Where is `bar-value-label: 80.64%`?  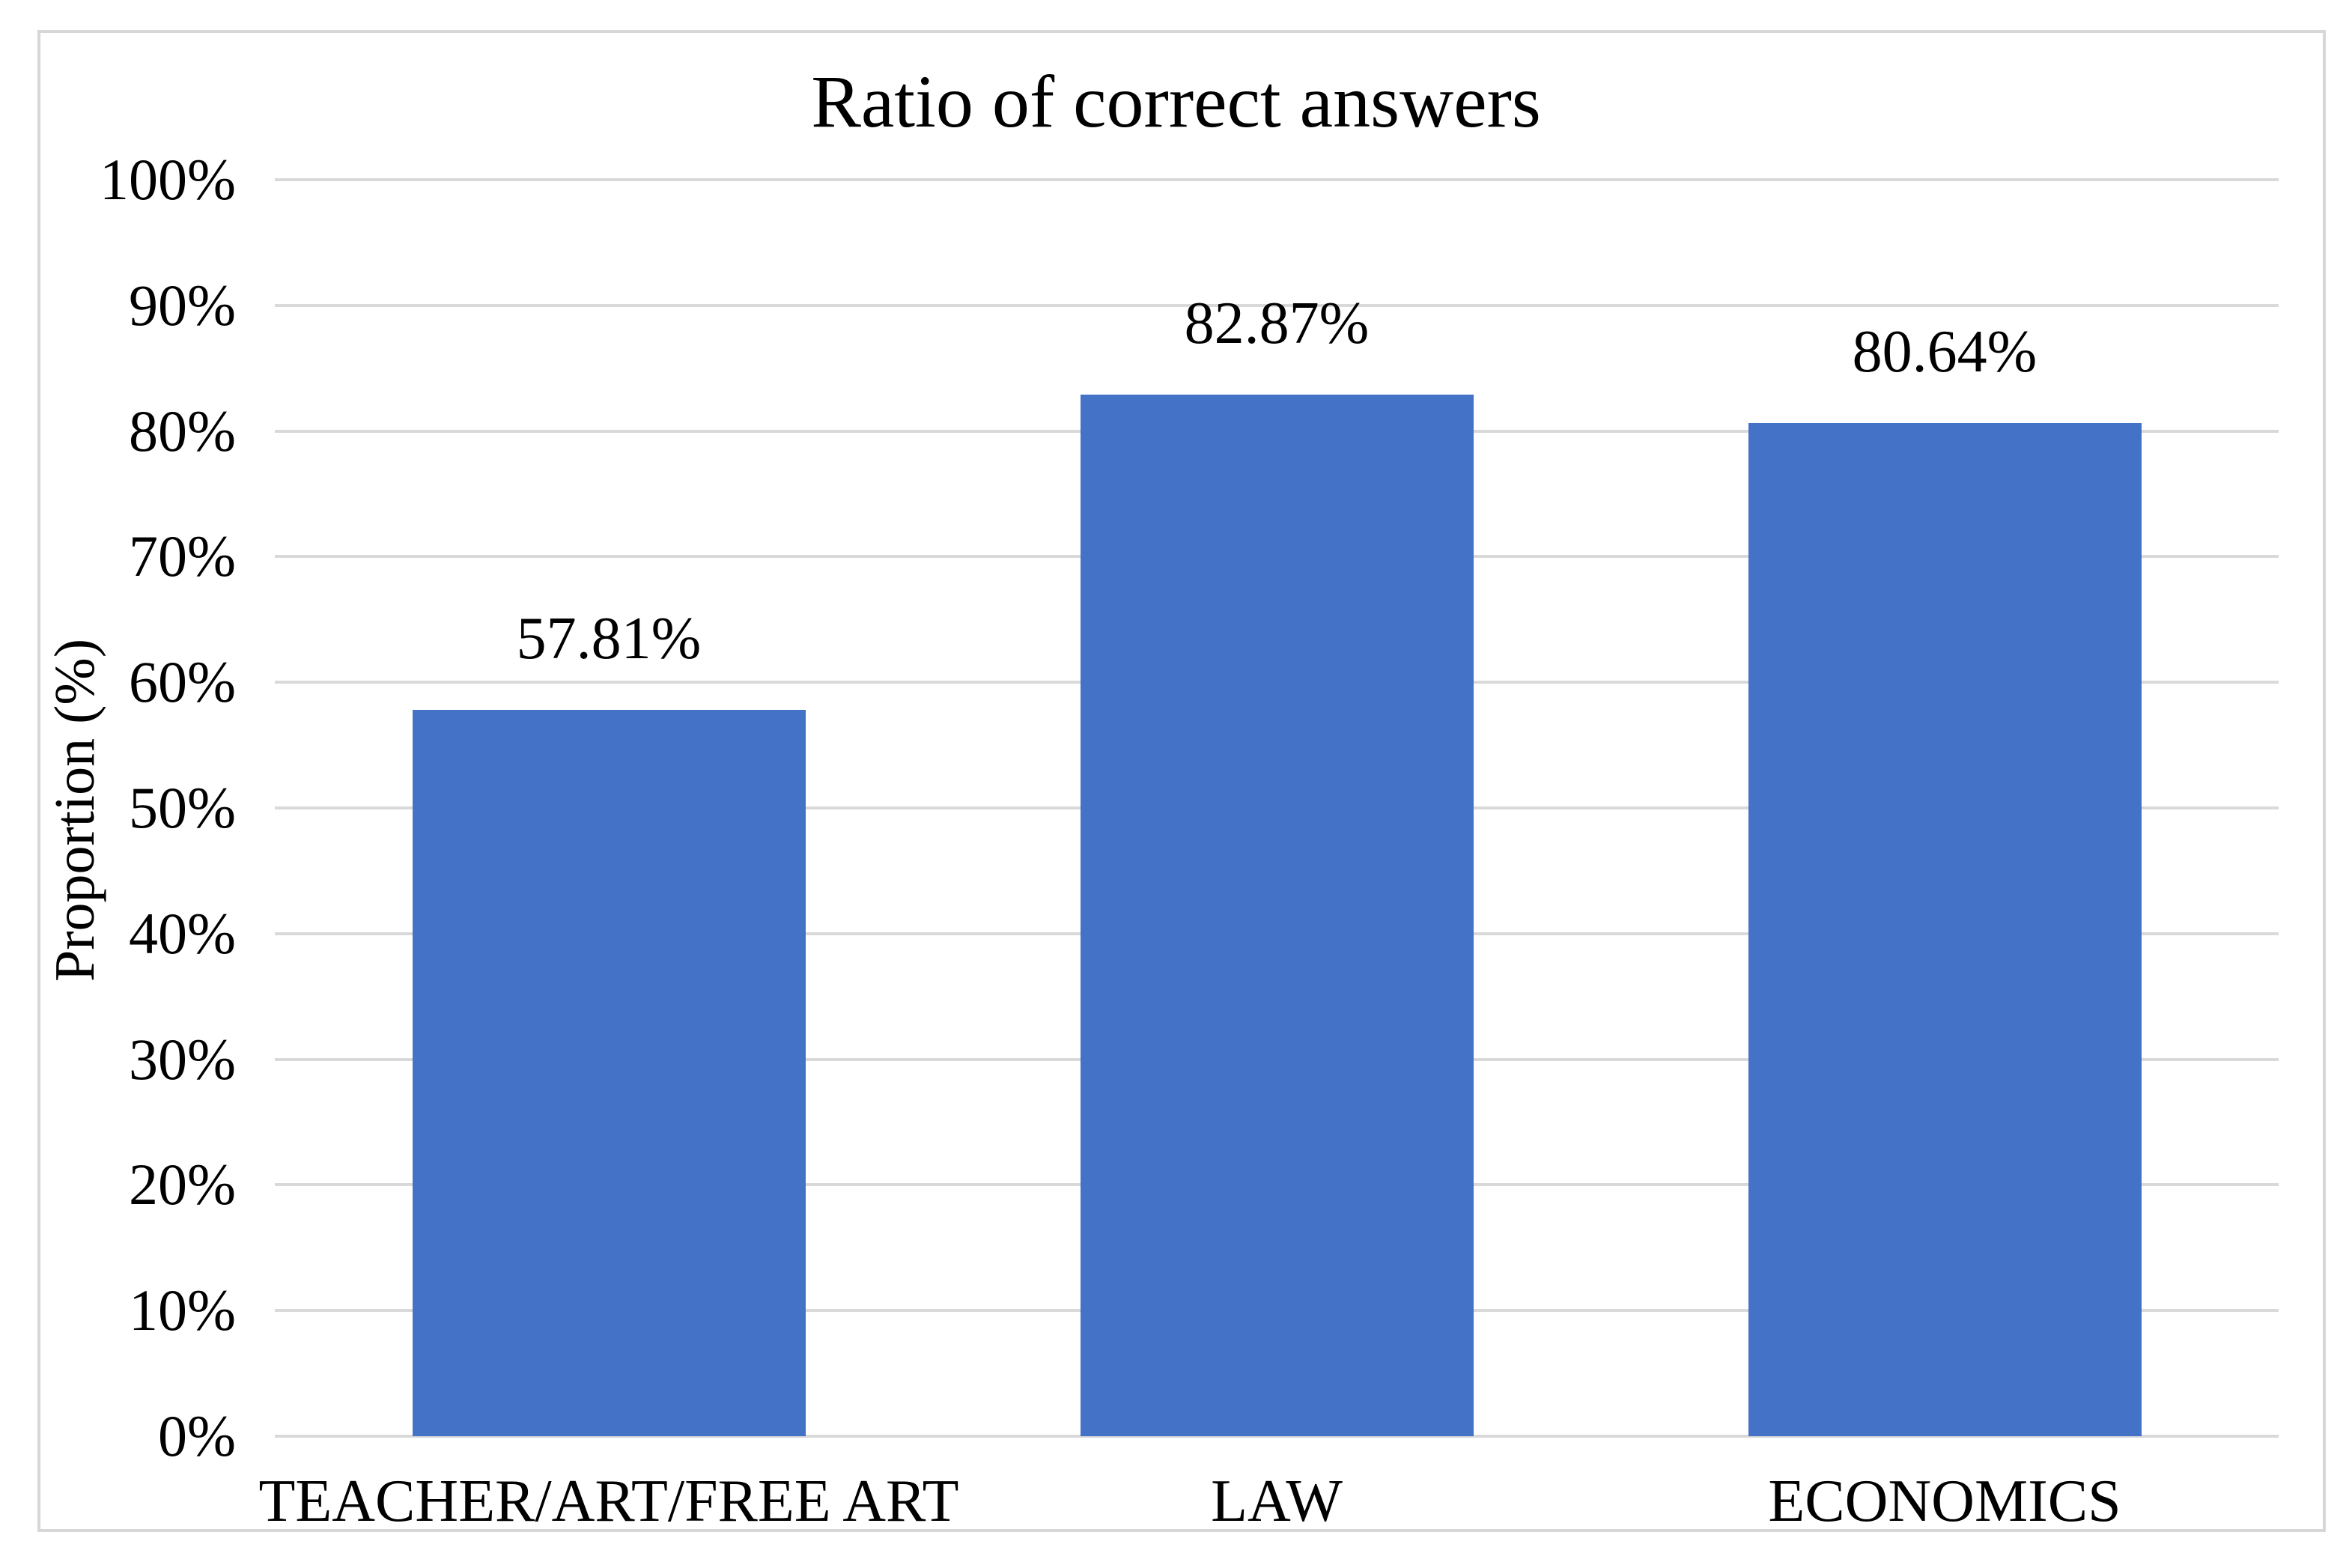
bar-value-label: 80.64% is located at coordinates (1945, 352).